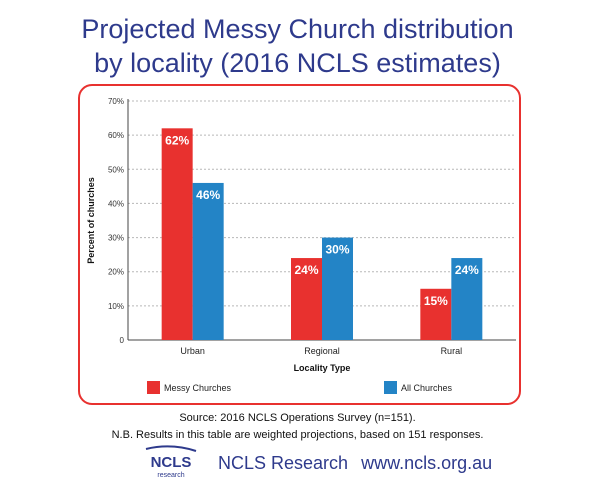 This screenshot has height=489, width=595. Describe the element at coordinates (116, 203) in the screenshot. I see `y-tick-label: 40%` at that location.